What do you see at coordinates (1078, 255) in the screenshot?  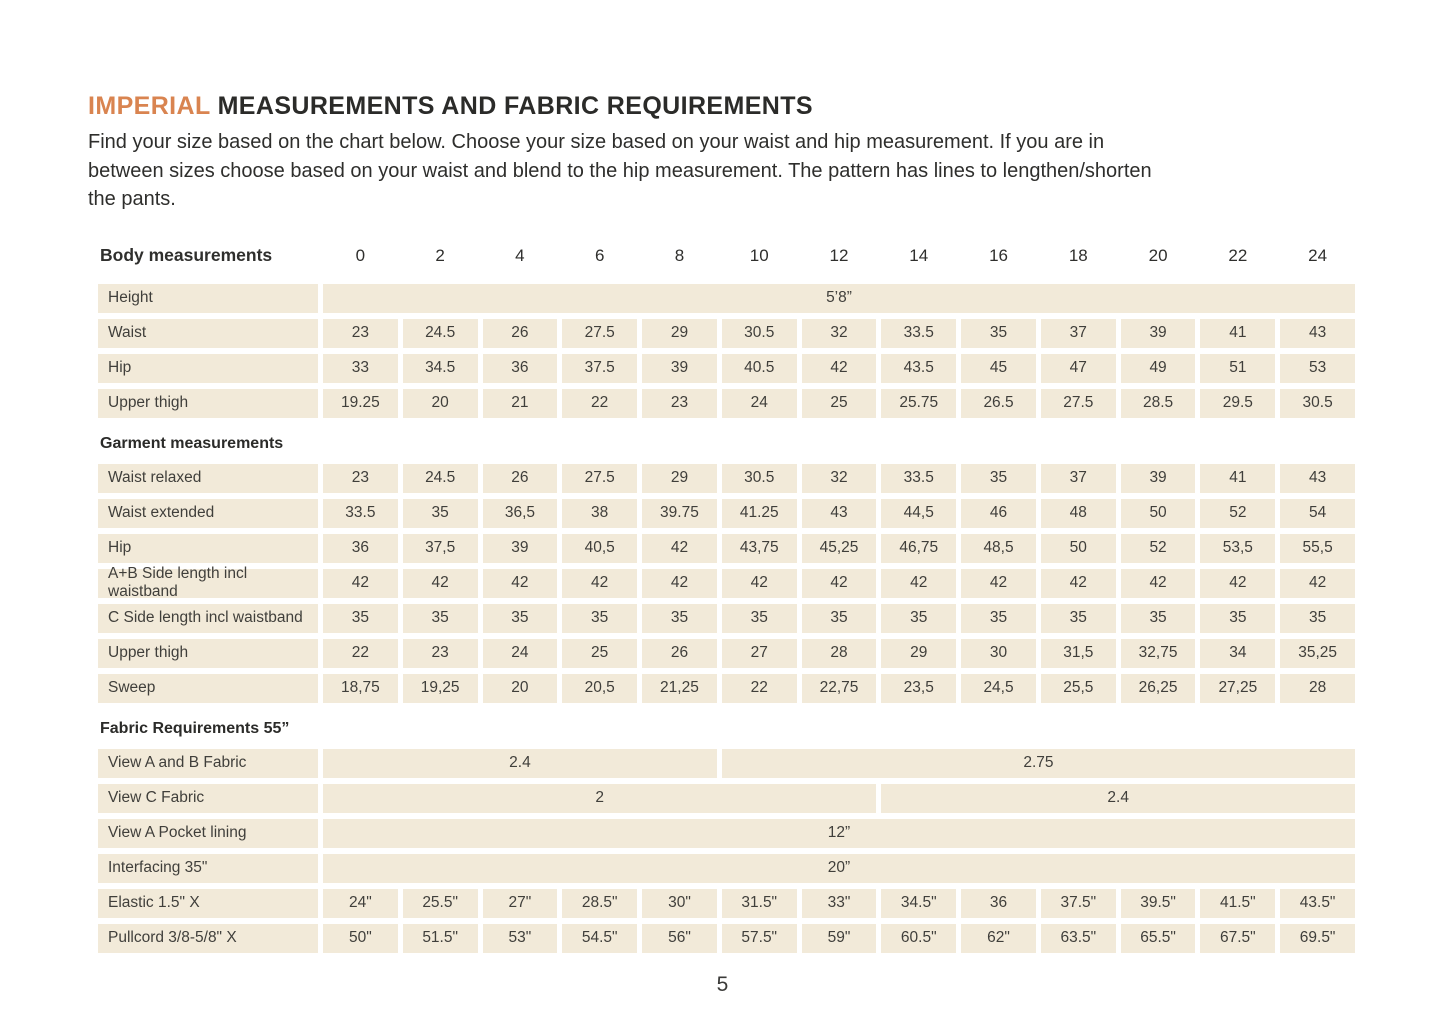 I see `size-header: 18` at bounding box center [1078, 255].